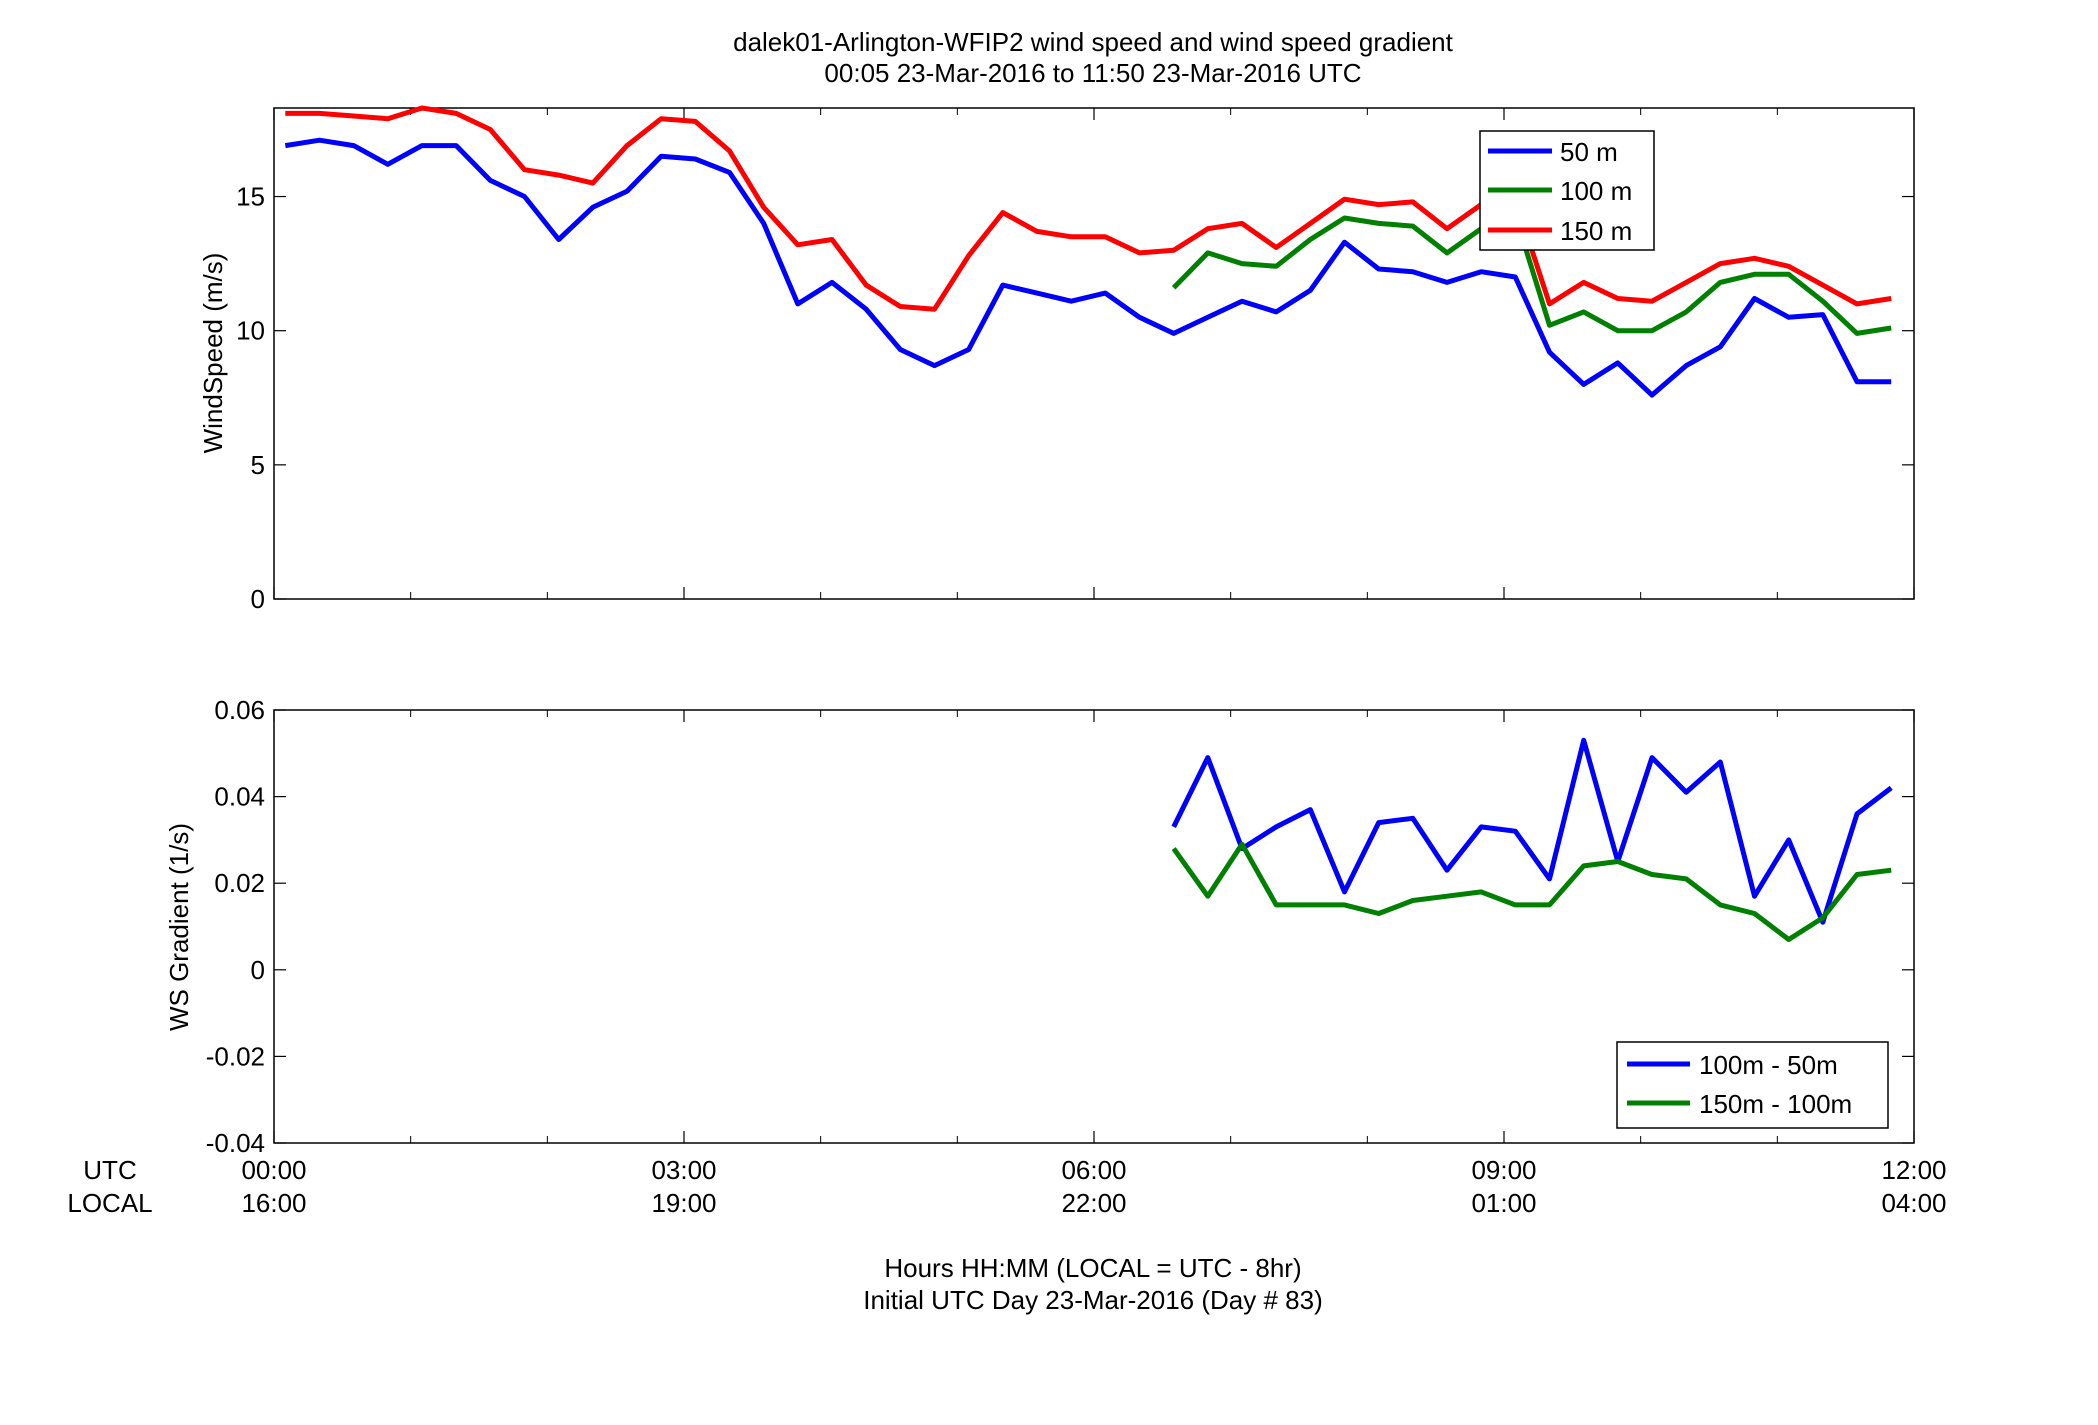 The image size is (2098, 1425). What do you see at coordinates (258, 970) in the screenshot?
I see `gradient-y-tick-label: 0` at bounding box center [258, 970].